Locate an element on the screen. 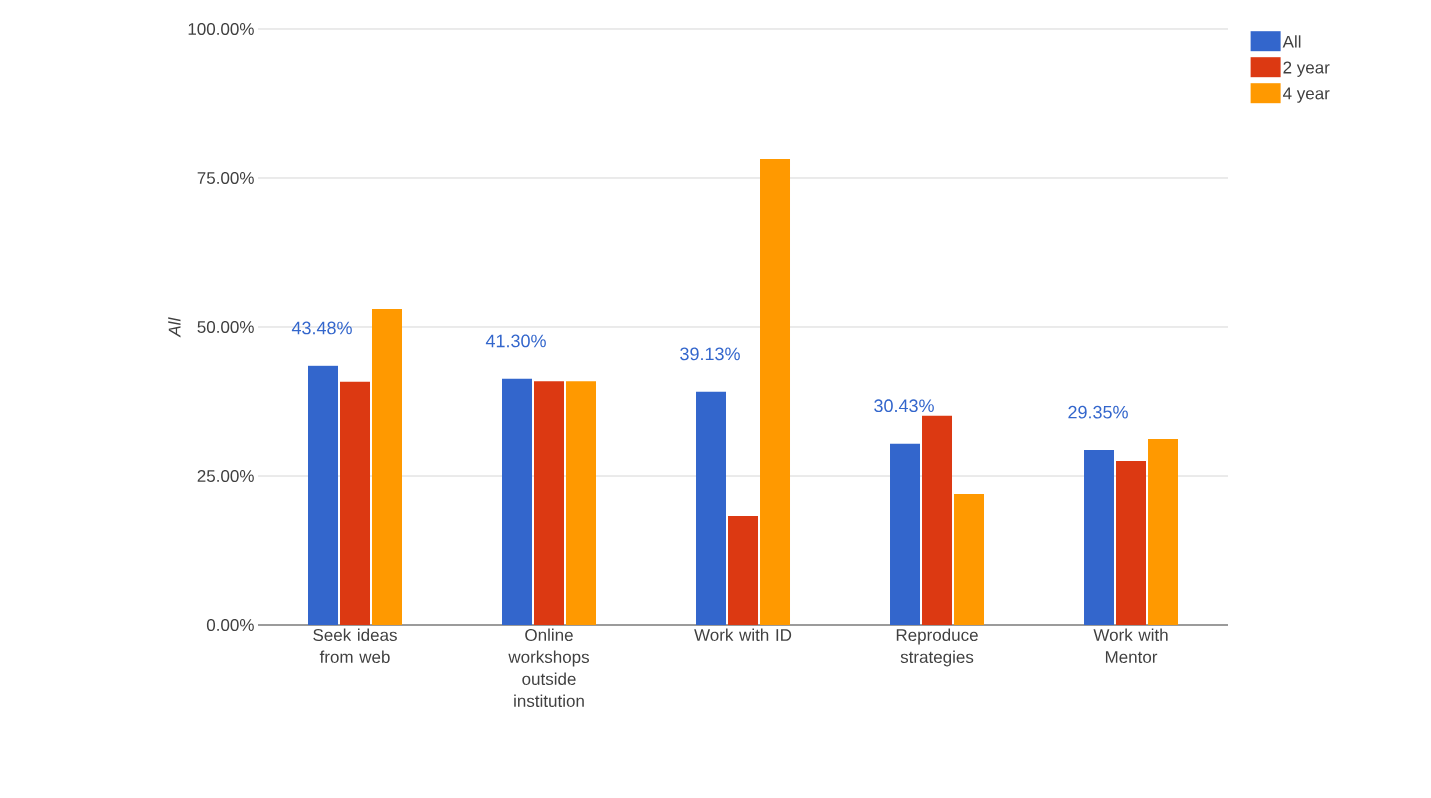 The height and width of the screenshot is (798, 1431). y-tick-label: 75.00% is located at coordinates (225, 178).